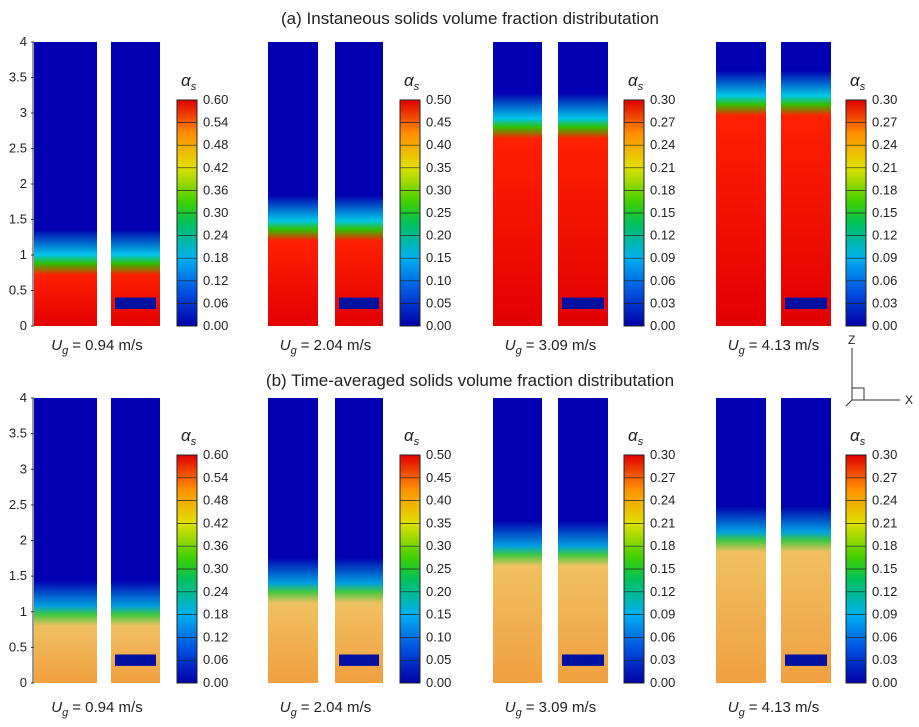  What do you see at coordinates (438, 591) in the screenshot?
I see `colorbar-tick-label: 0.20` at bounding box center [438, 591].